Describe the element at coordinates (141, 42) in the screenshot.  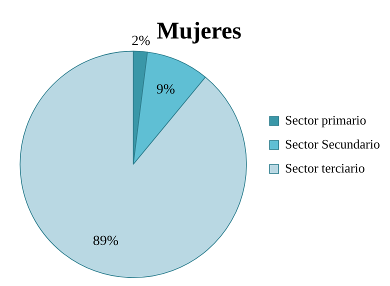
I see `data-label: 2%` at that location.